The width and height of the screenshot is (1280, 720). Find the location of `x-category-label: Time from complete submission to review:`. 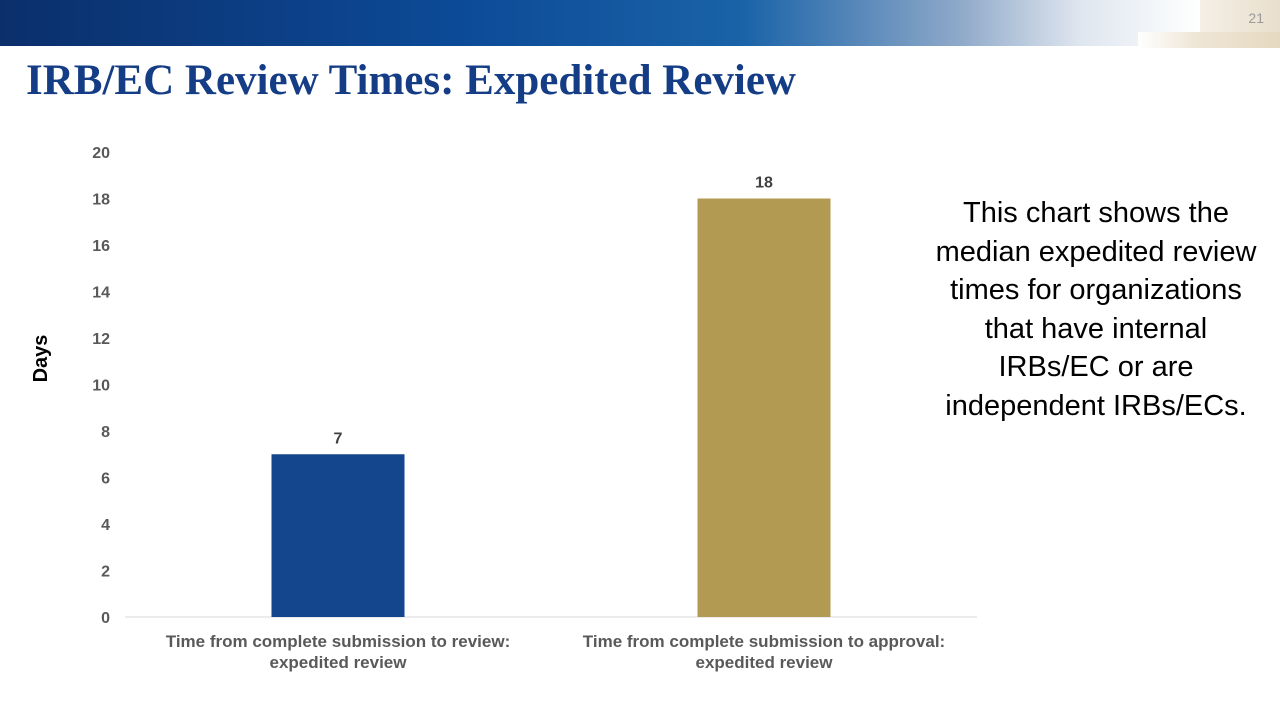

x-category-label: Time from complete submission to review: is located at coordinates (338, 641).